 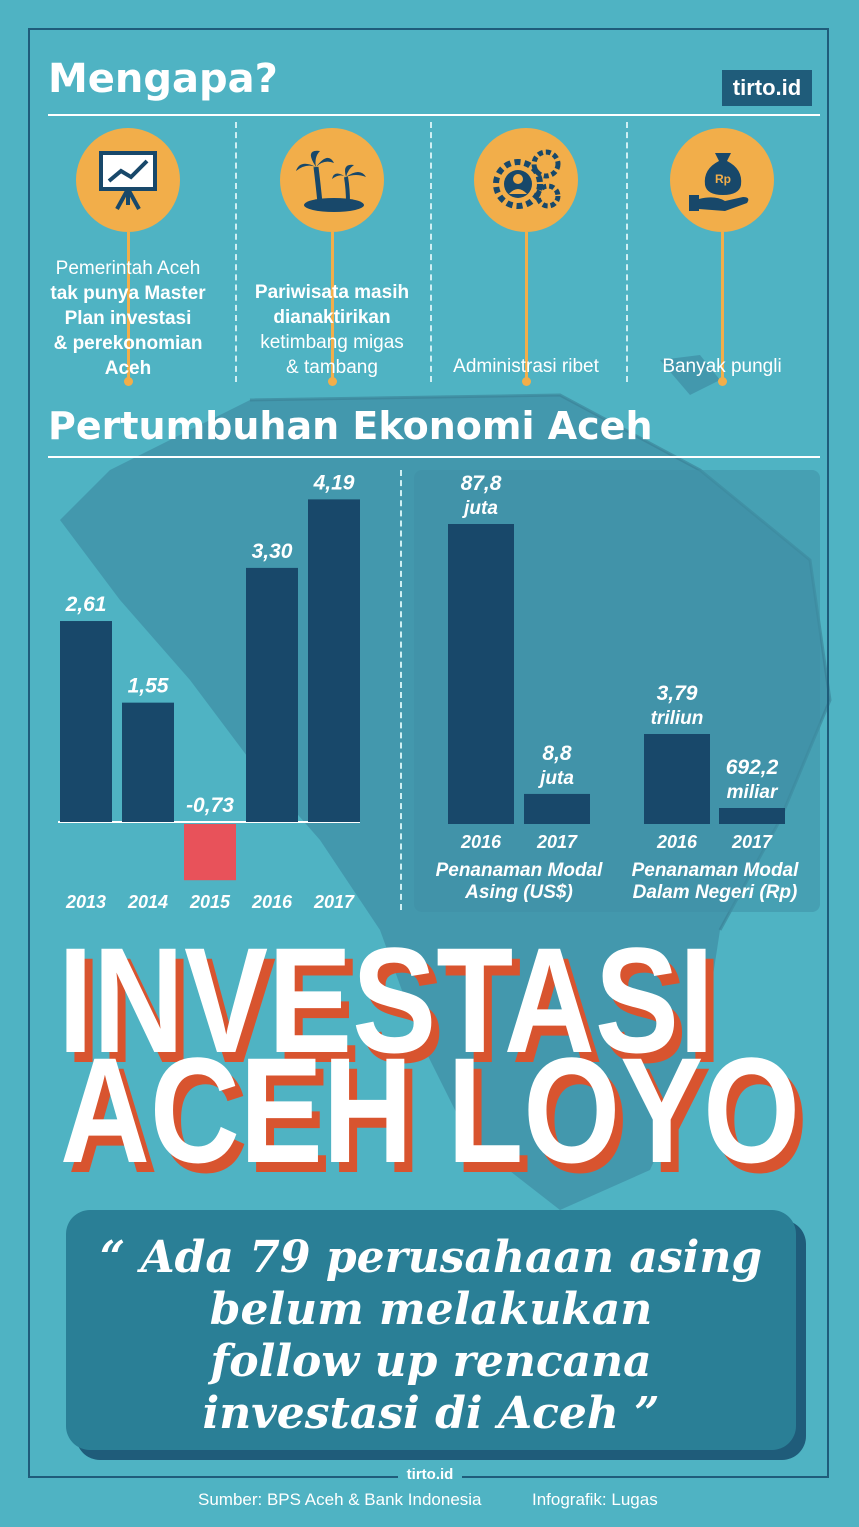 I want to click on reason-line: & tambang, so click(x=332, y=367).